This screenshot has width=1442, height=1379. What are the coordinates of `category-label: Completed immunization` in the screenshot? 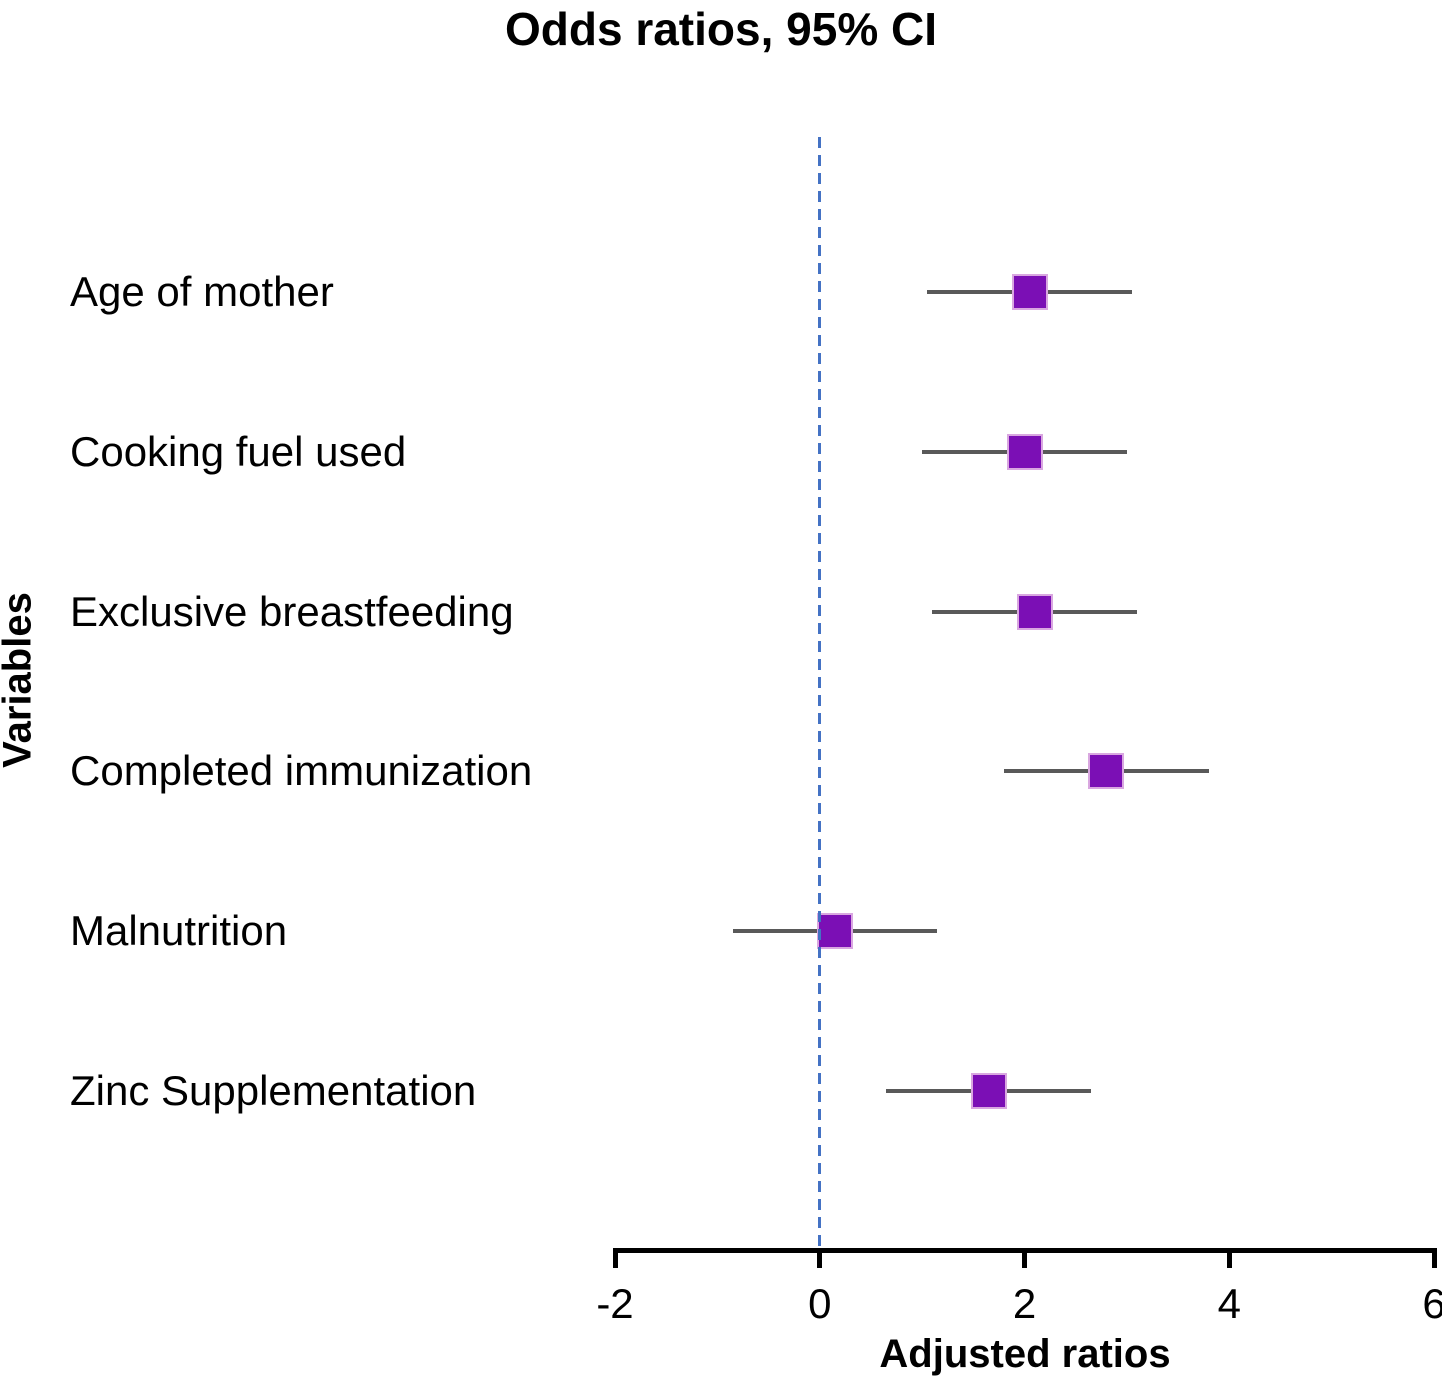 It's located at (301, 771).